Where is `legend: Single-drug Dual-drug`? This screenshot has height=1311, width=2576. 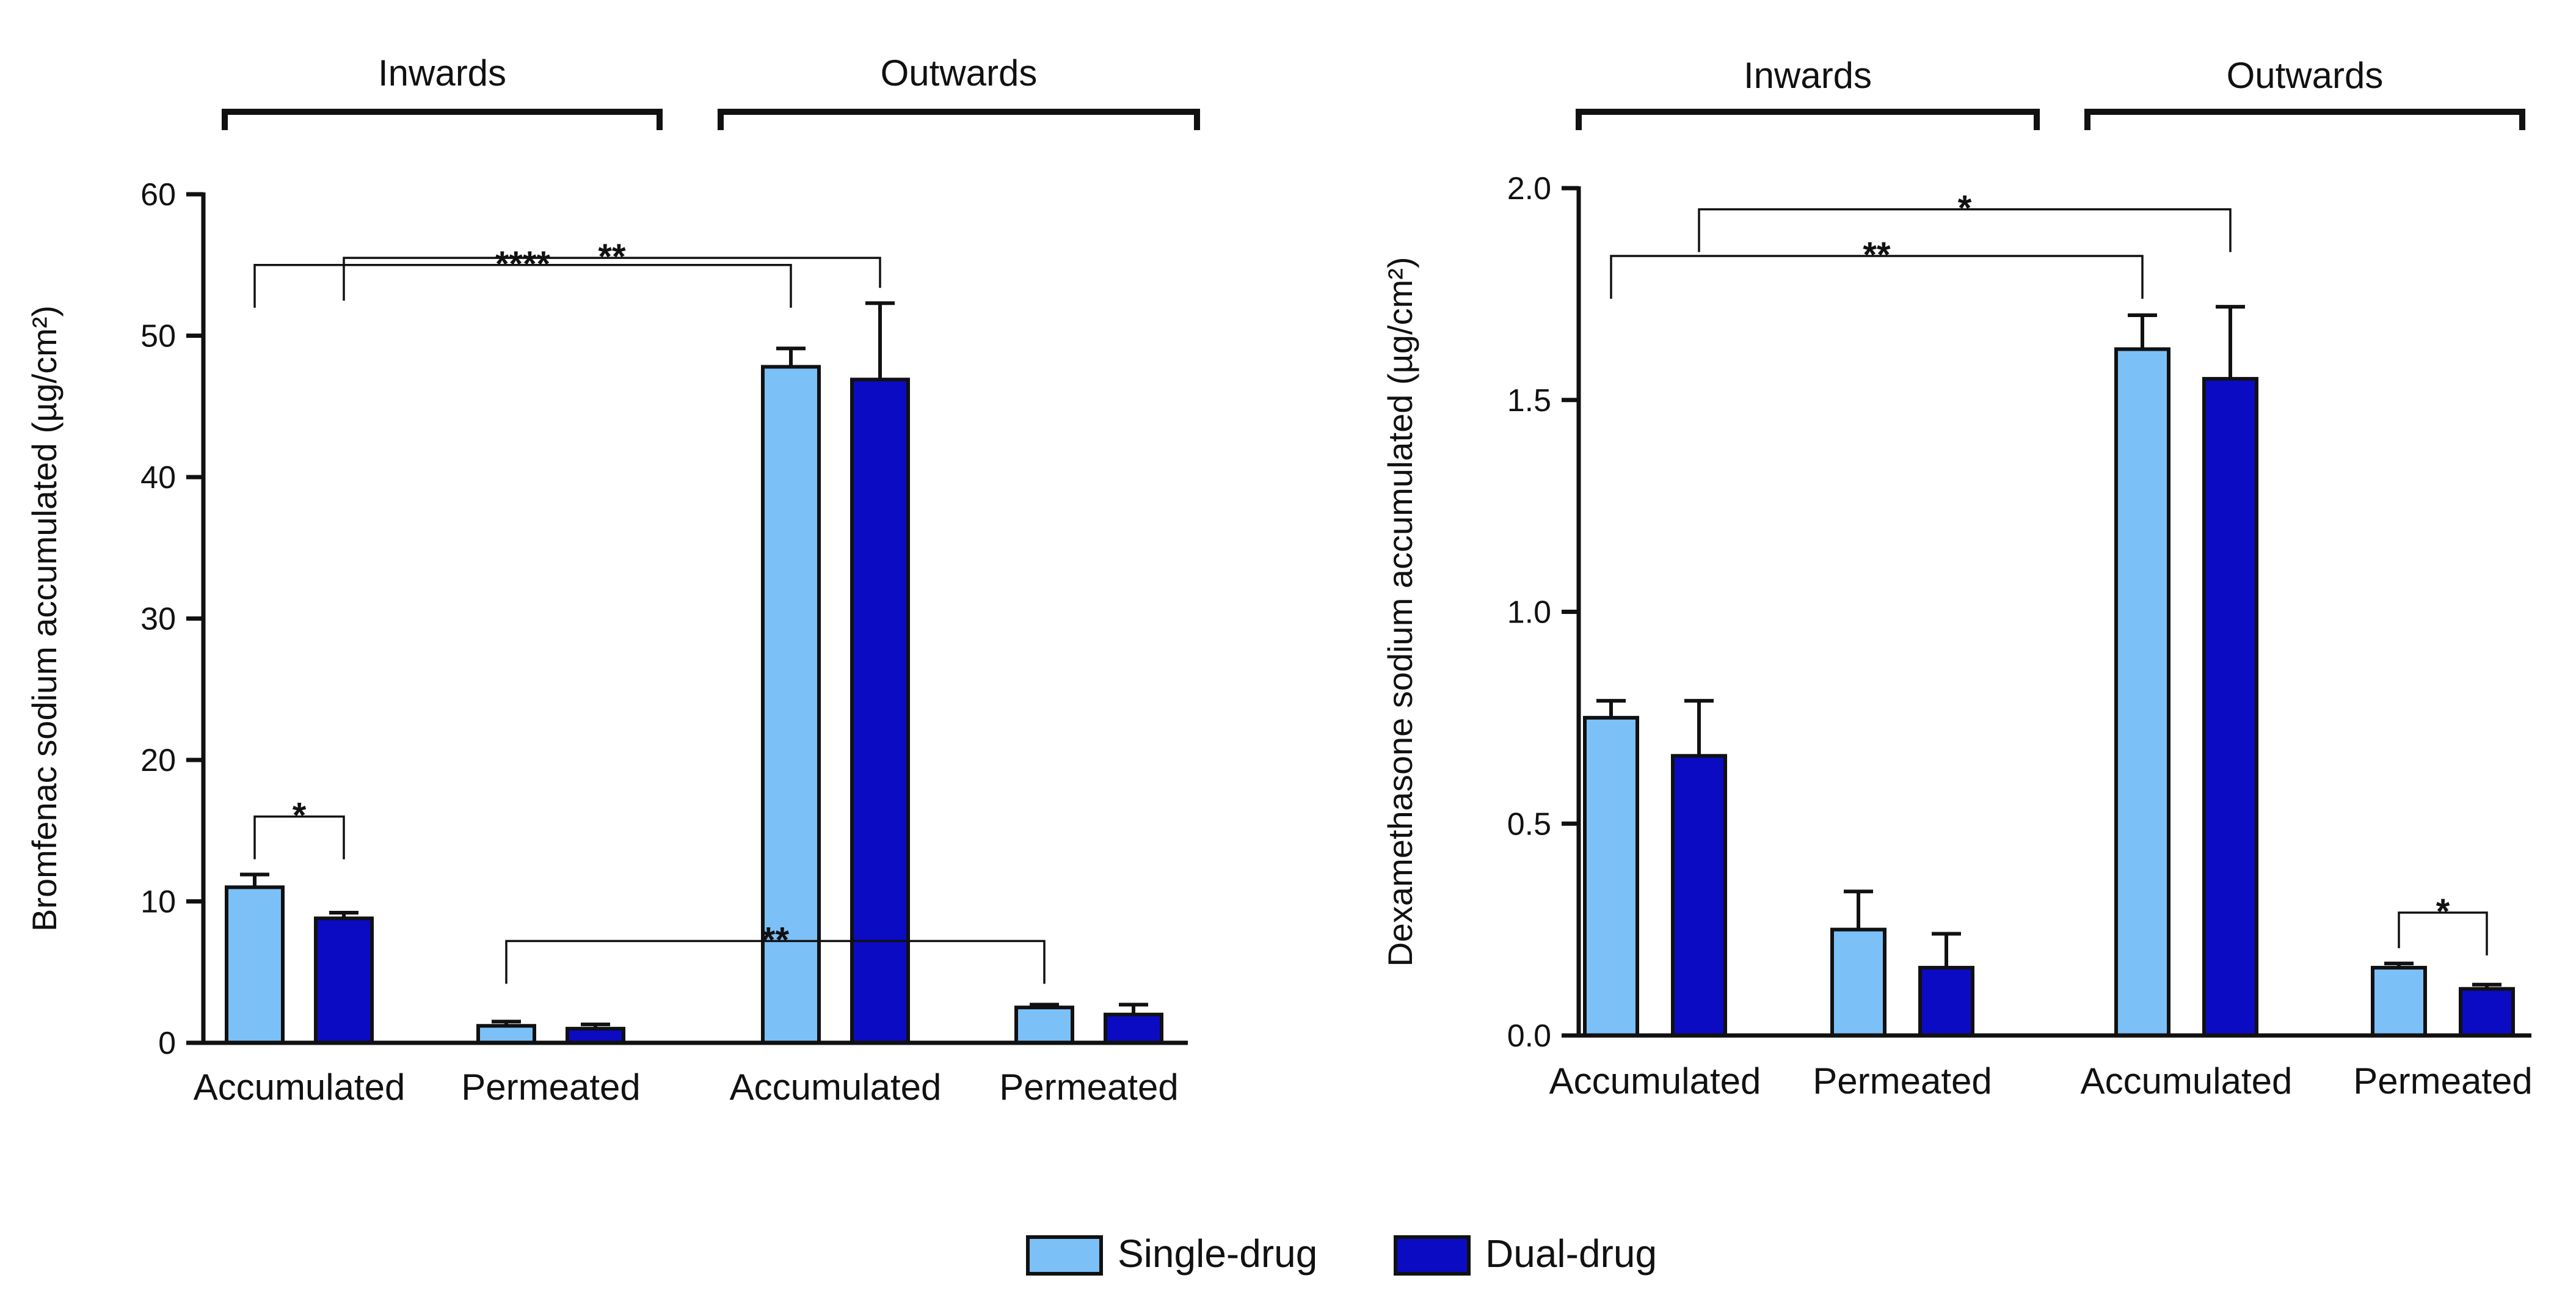
legend: Single-drug Dual-drug is located at coordinates (1341, 1254).